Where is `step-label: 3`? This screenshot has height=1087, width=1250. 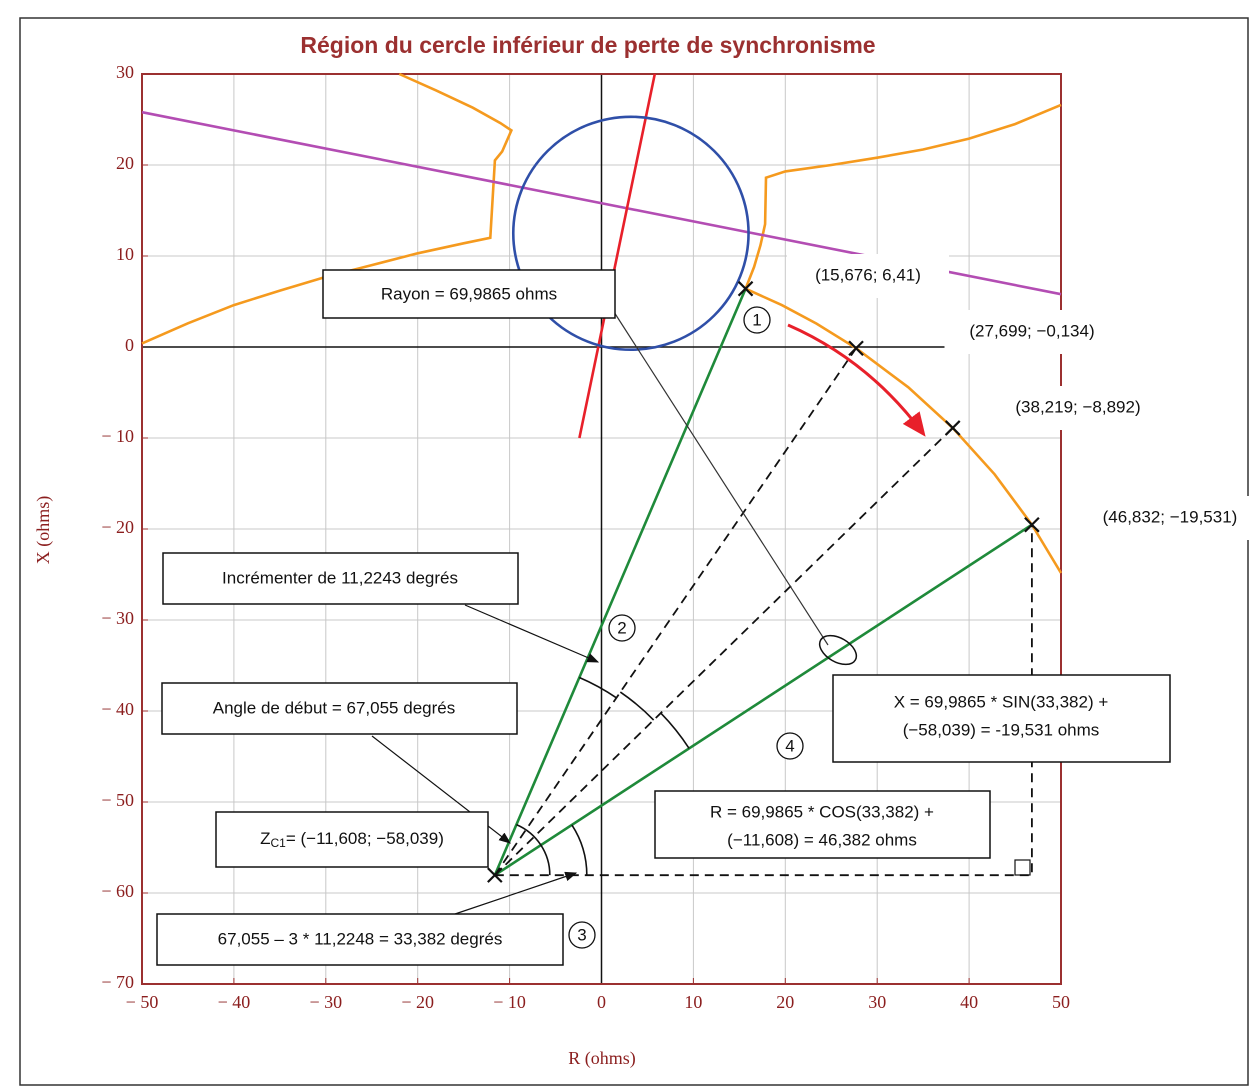 step-label: 3 is located at coordinates (581, 934).